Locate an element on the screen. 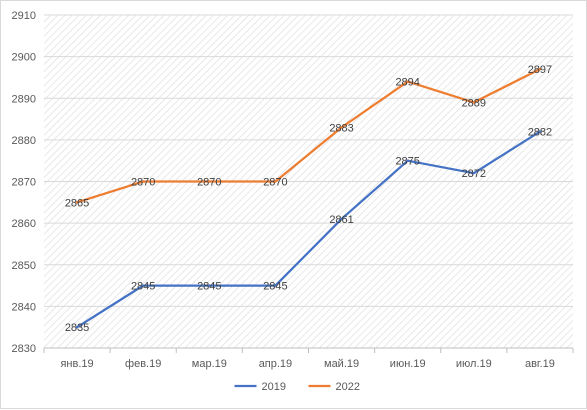  y-tick-label: 2880 is located at coordinates (24, 141).